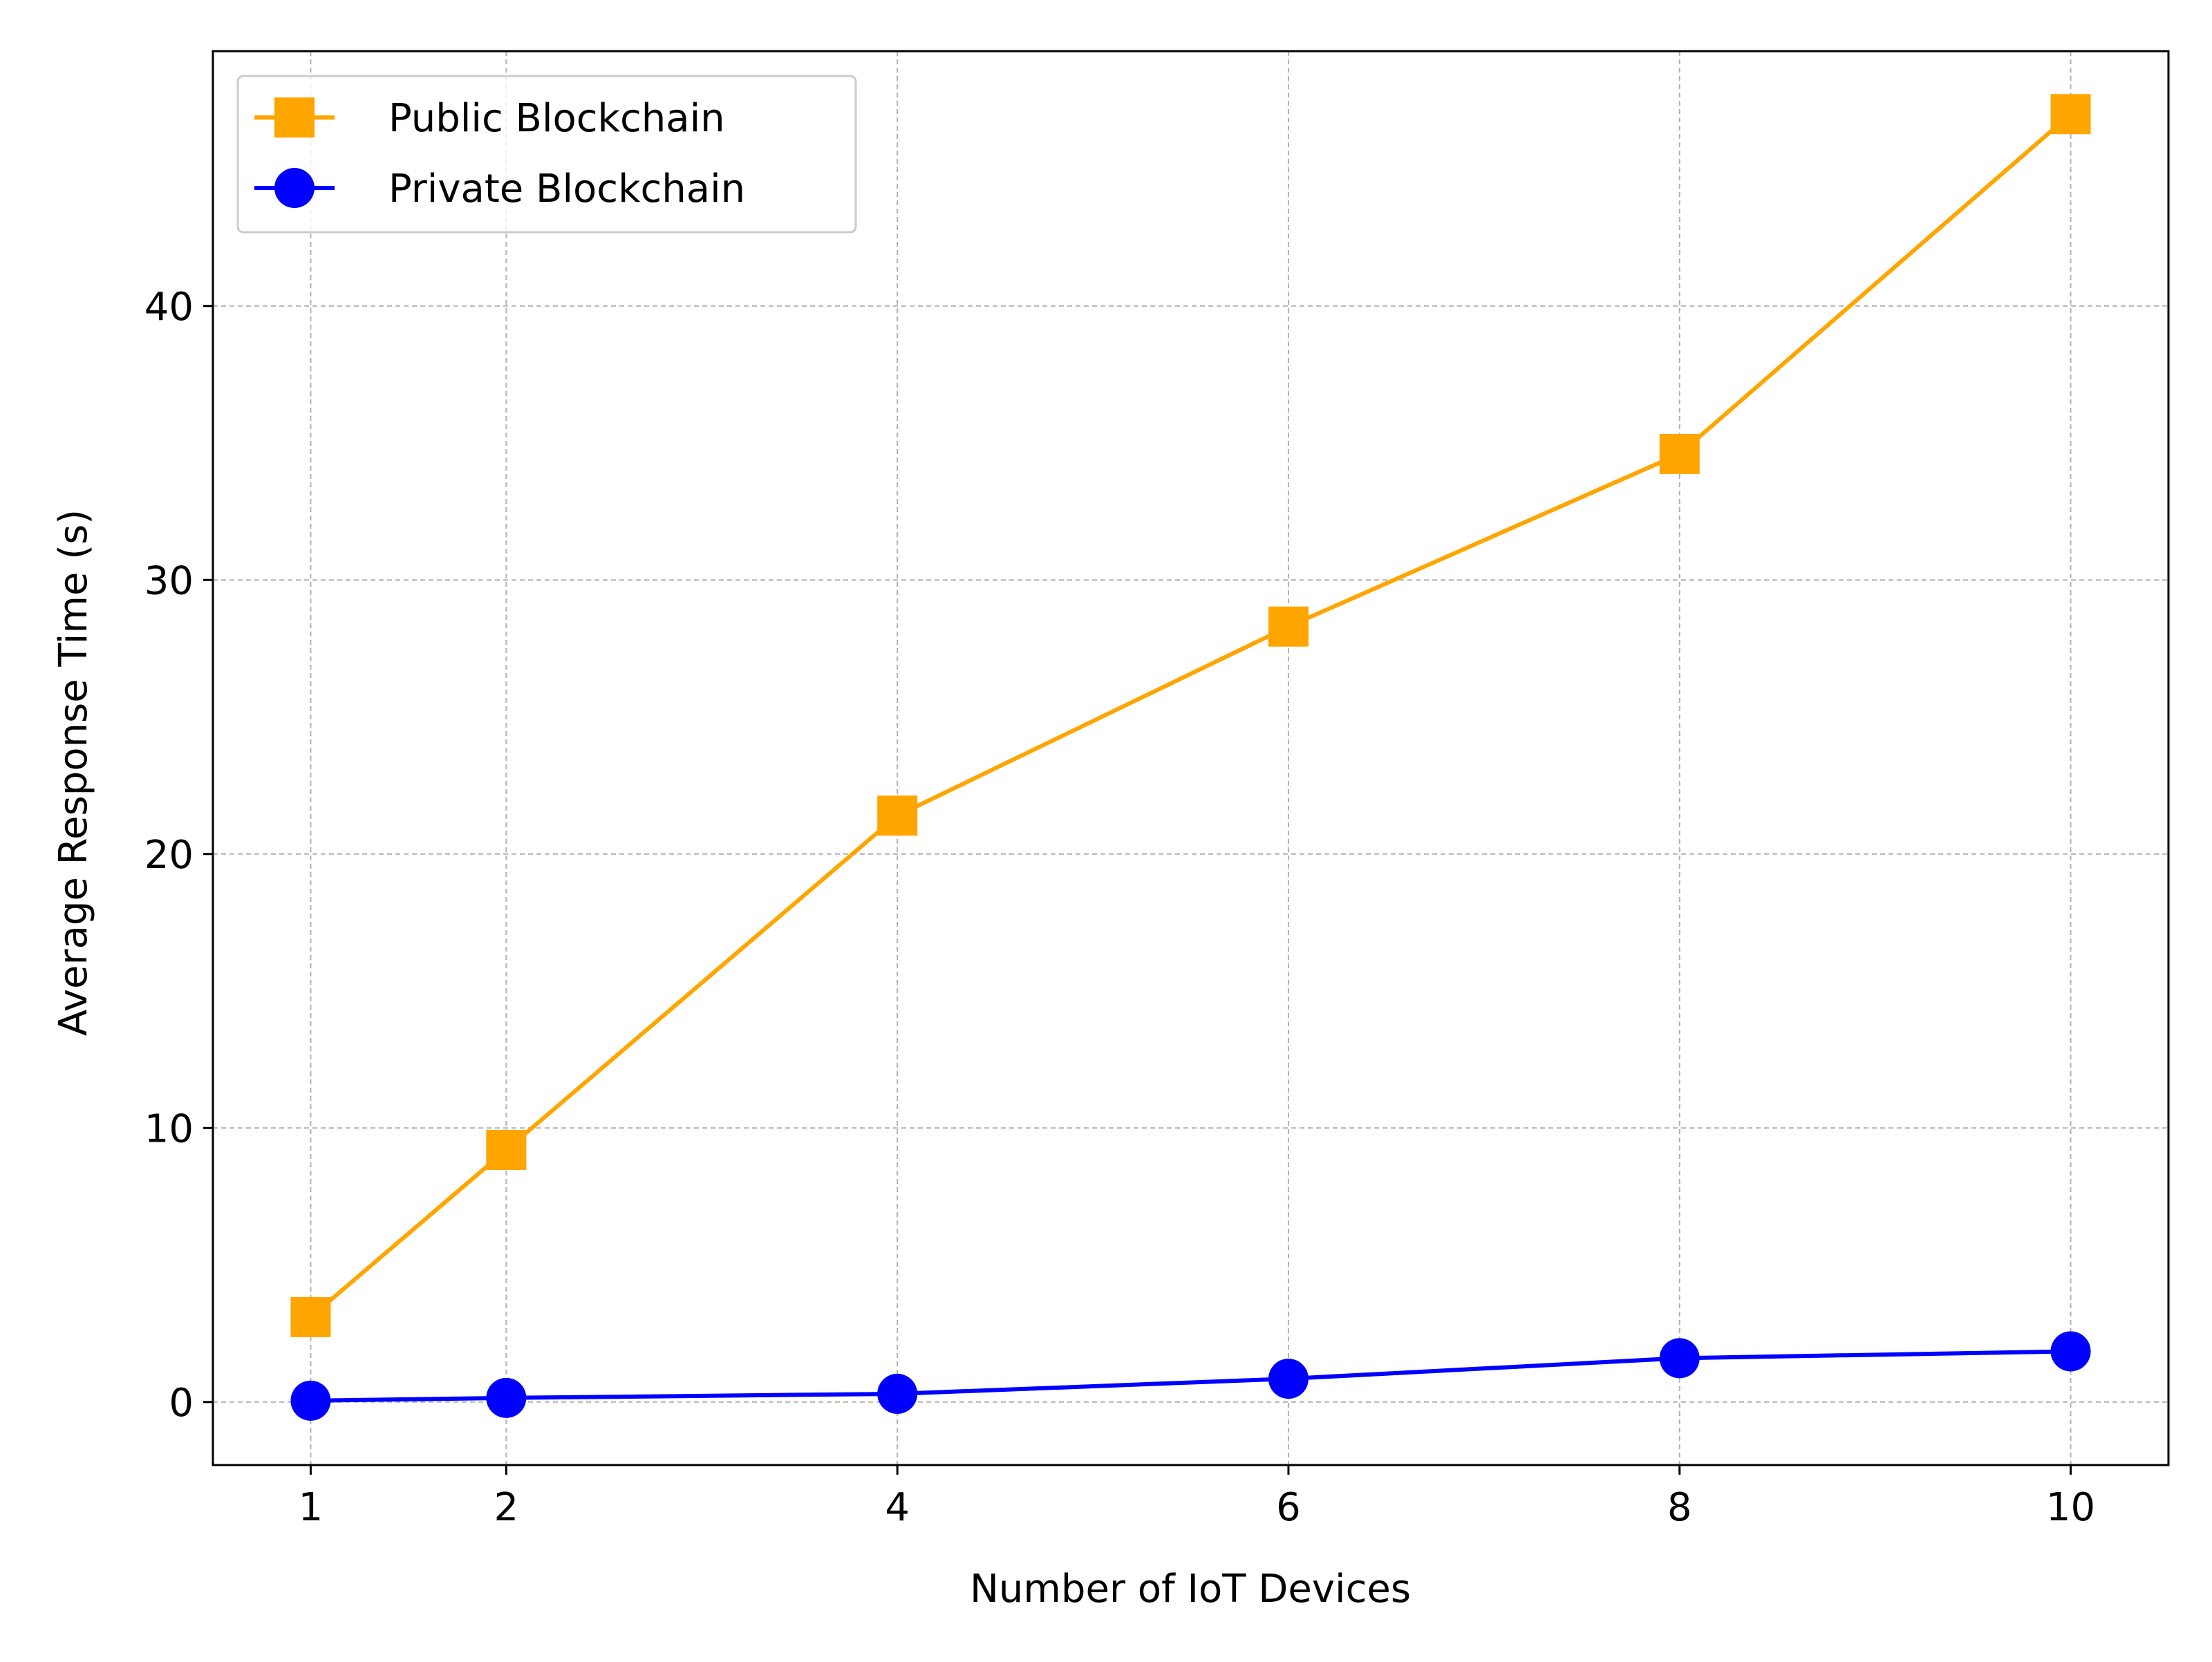 The height and width of the screenshot is (1662, 2212). I want to click on x-tick-label: 4, so click(897, 1507).